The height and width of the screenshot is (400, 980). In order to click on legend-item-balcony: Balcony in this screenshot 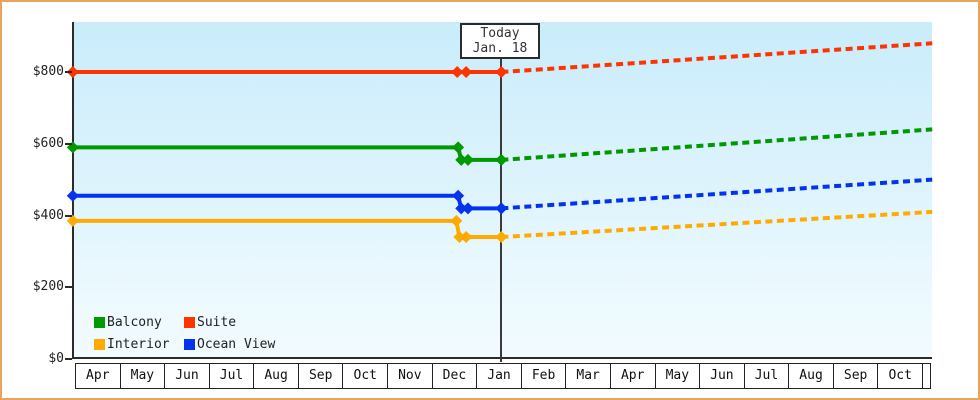, I will do `click(139, 322)`.